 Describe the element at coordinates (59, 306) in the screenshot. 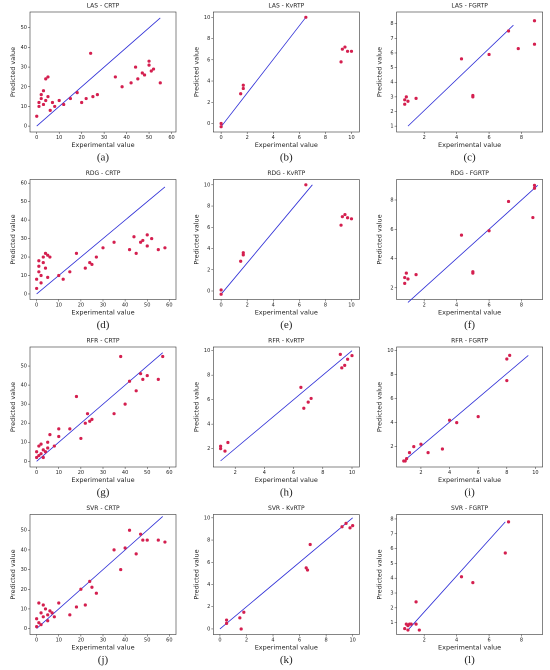

I see `x-tick-label: 10` at that location.